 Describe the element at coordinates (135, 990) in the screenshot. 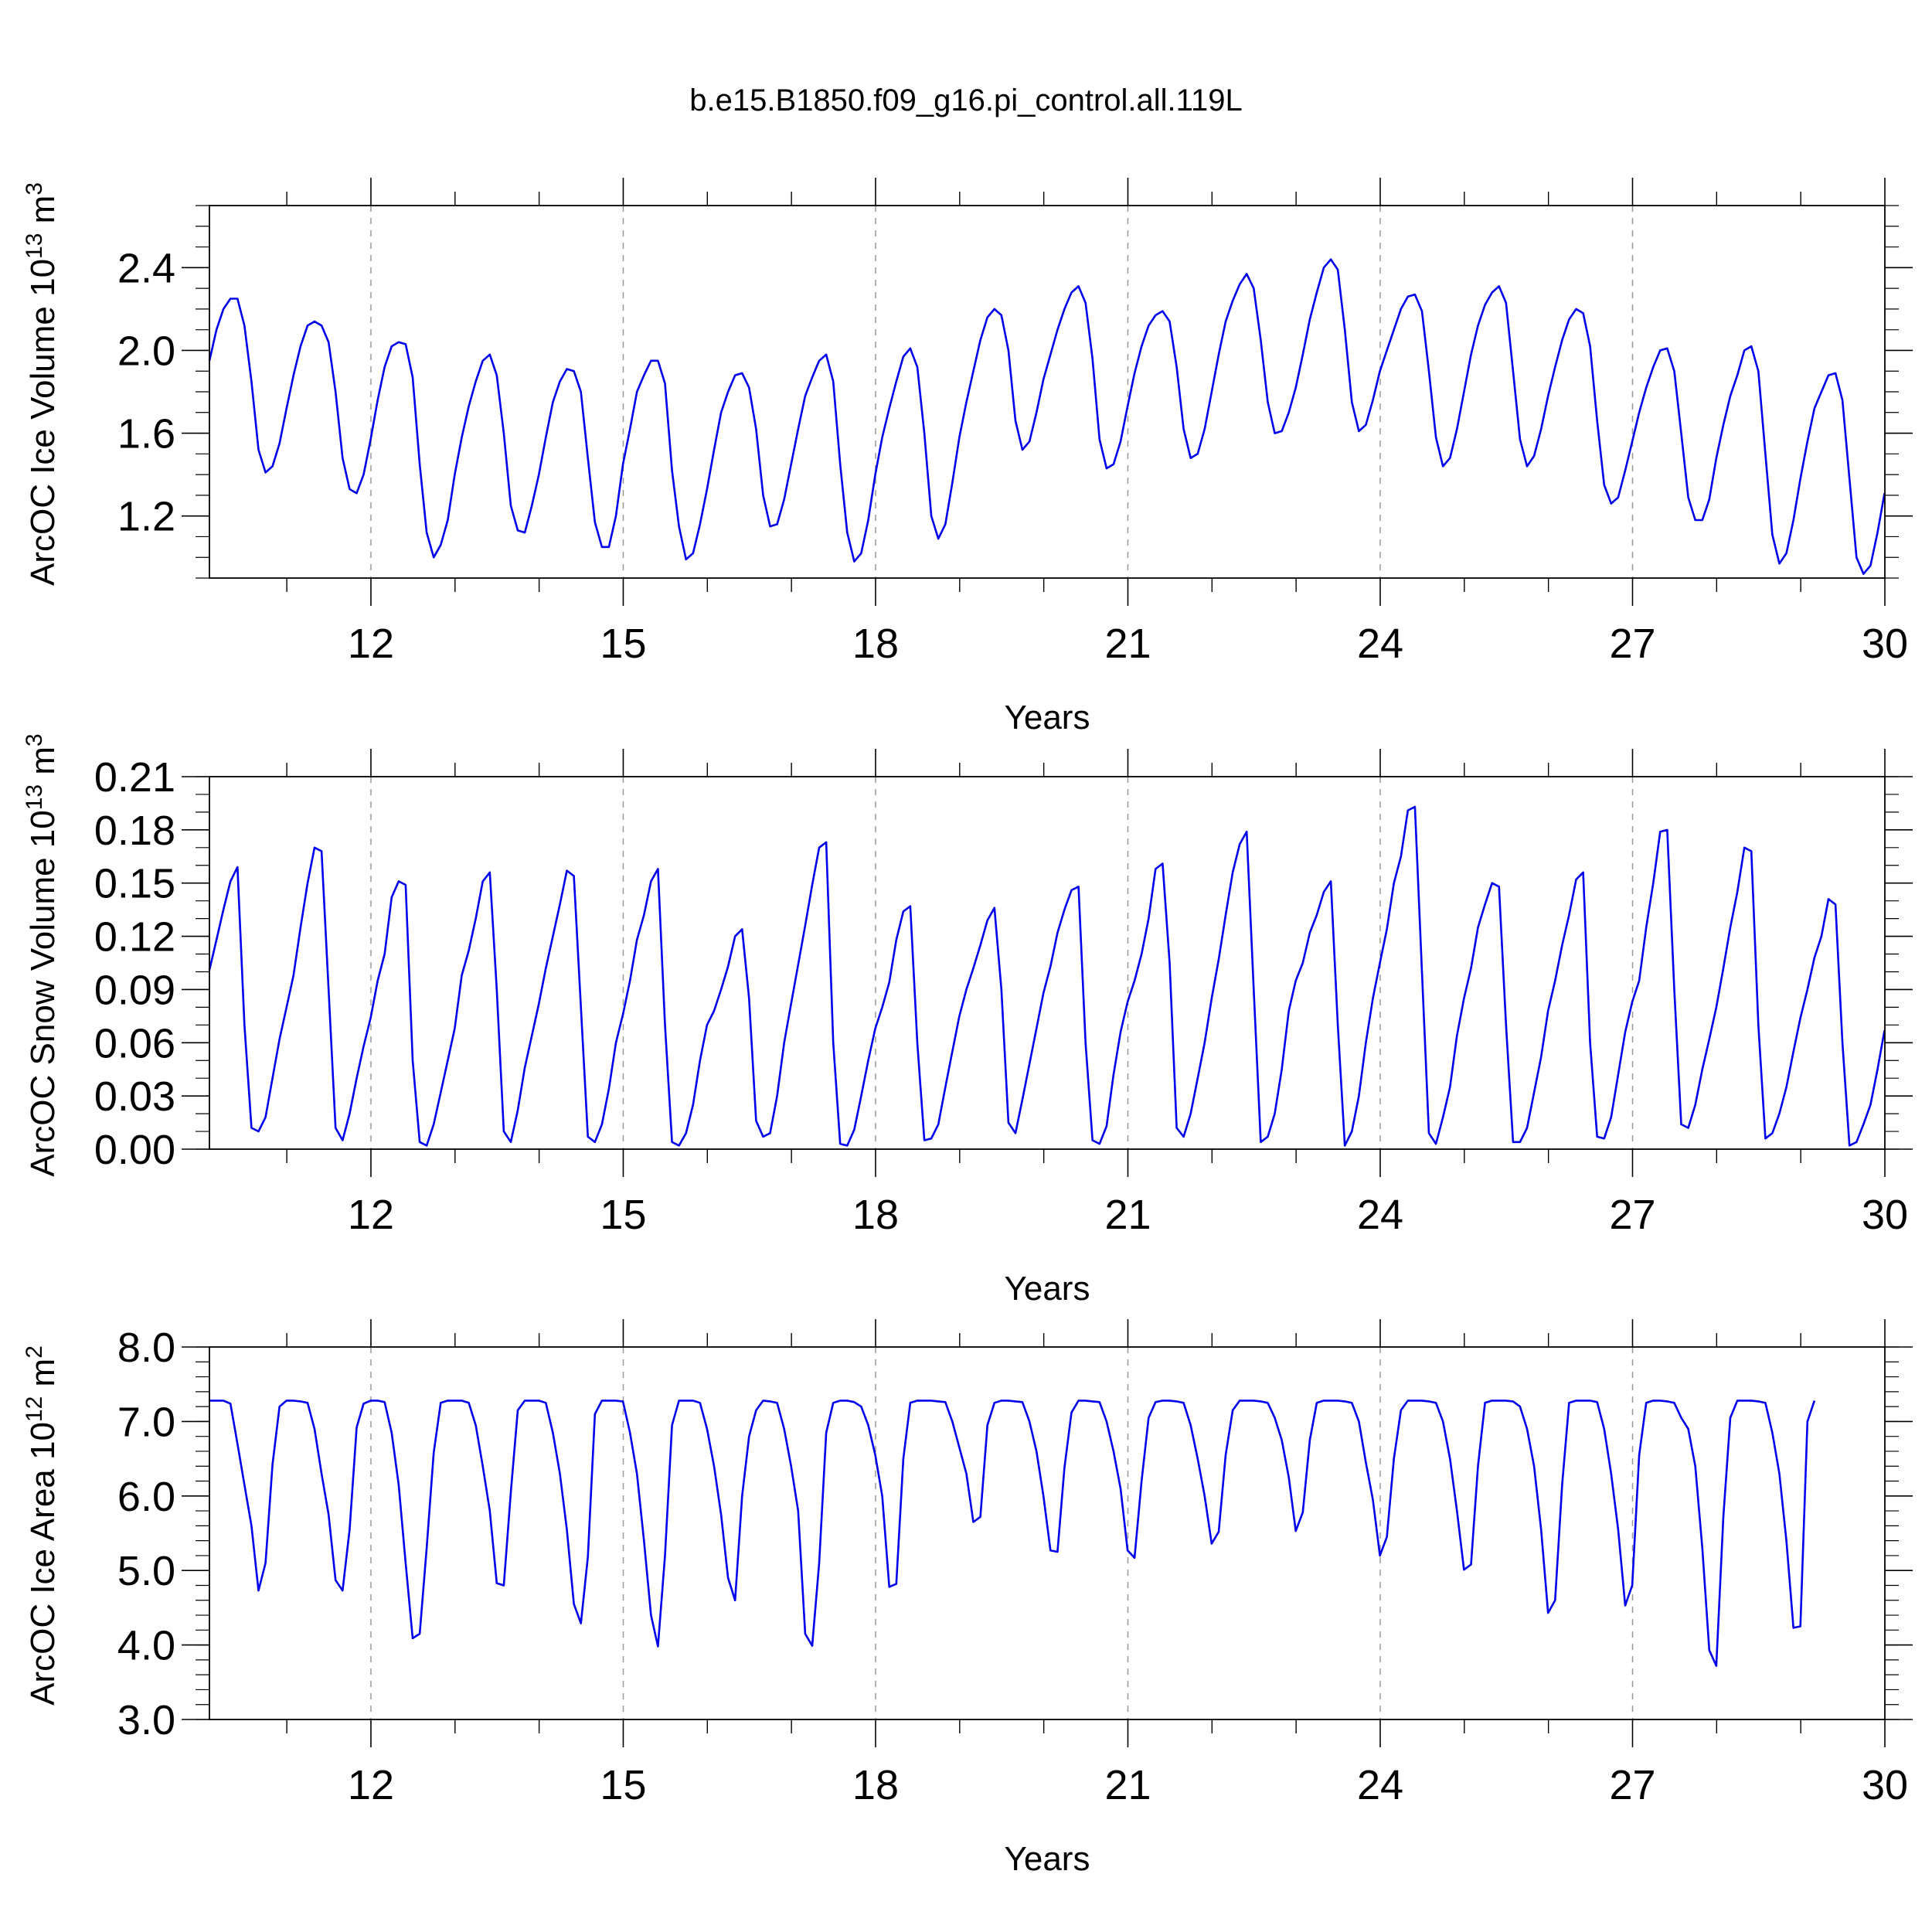

I see `y-tick-label: 0.09` at that location.